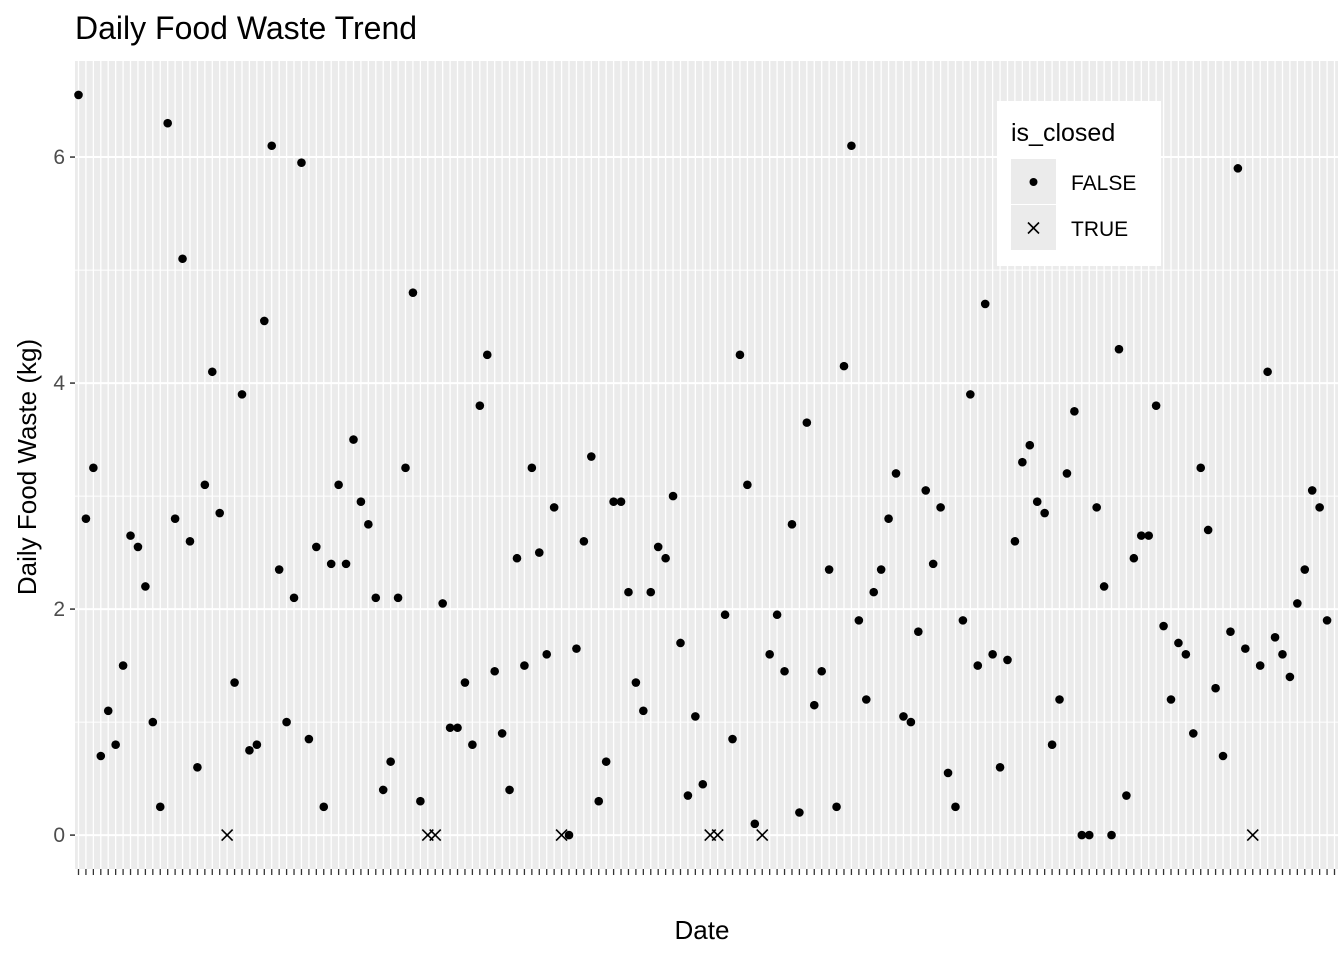 The image size is (1344, 960). I want to click on legend-label-false: FALSE, so click(1103, 183).